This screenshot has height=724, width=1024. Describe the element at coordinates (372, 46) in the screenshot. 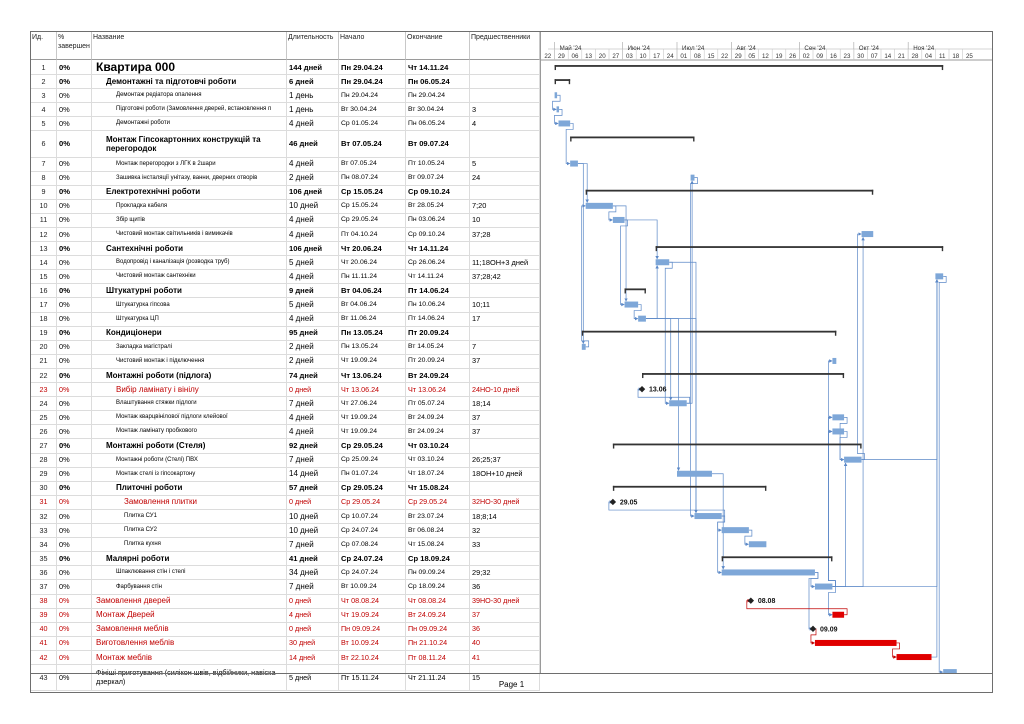

I see `col-header-start: Начало` at that location.